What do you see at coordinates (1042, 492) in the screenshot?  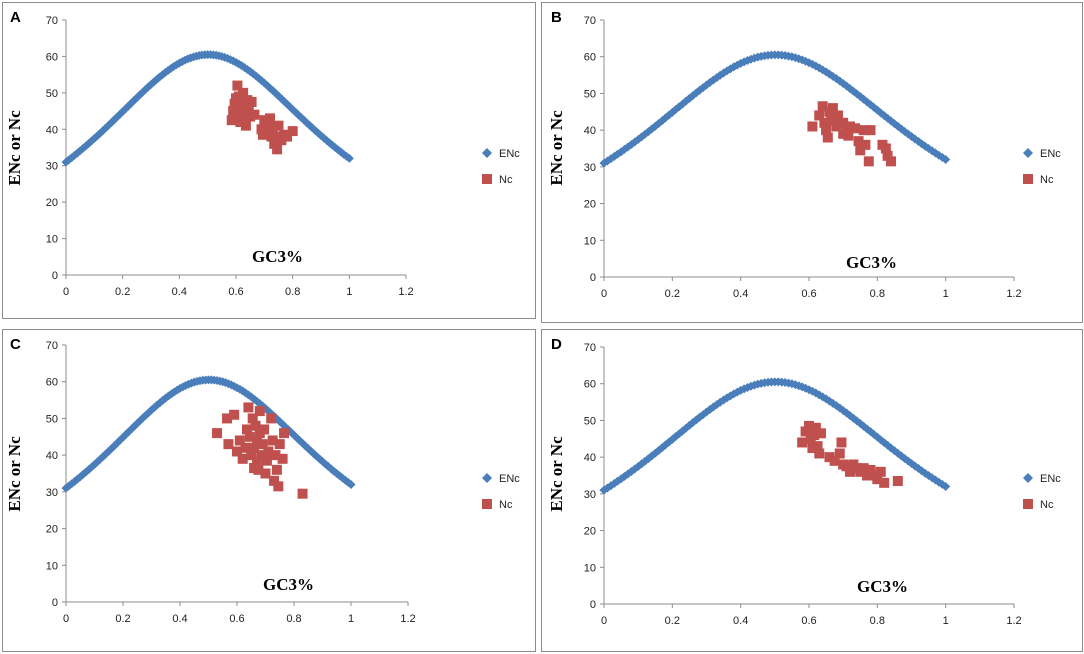 I see `legend: ENc Nc` at bounding box center [1042, 492].